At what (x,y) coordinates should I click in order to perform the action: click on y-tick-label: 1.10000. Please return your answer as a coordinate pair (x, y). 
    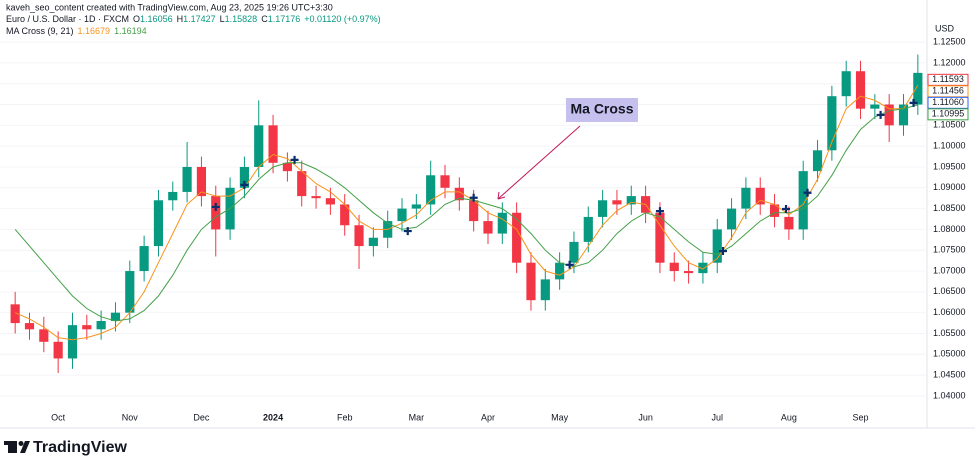
    Looking at the image, I should click on (949, 146).